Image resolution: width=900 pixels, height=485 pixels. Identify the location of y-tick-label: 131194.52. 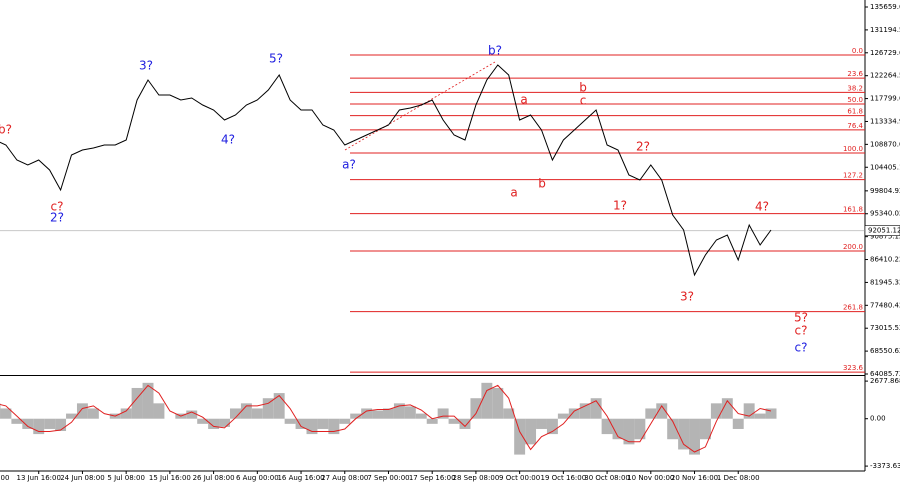
(885, 30).